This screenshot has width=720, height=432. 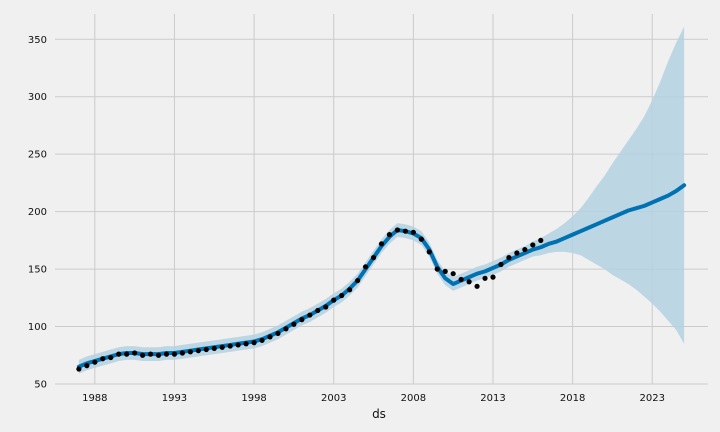 I want to click on y-tick-label: 100, so click(x=37, y=327).